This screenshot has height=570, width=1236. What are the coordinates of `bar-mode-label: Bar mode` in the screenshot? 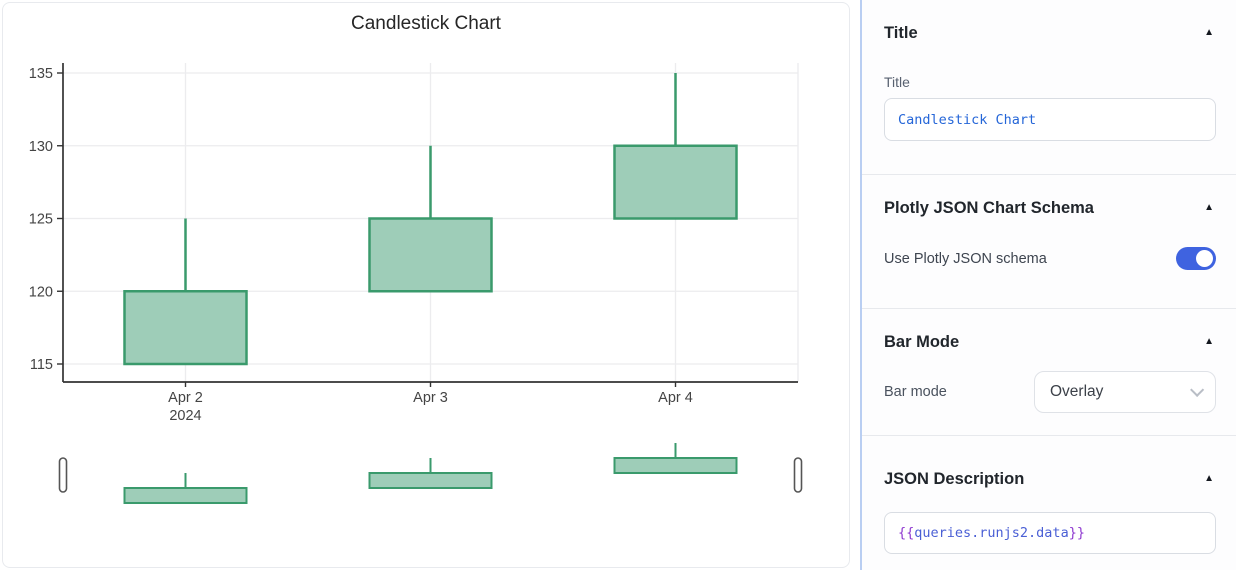 It's located at (915, 392).